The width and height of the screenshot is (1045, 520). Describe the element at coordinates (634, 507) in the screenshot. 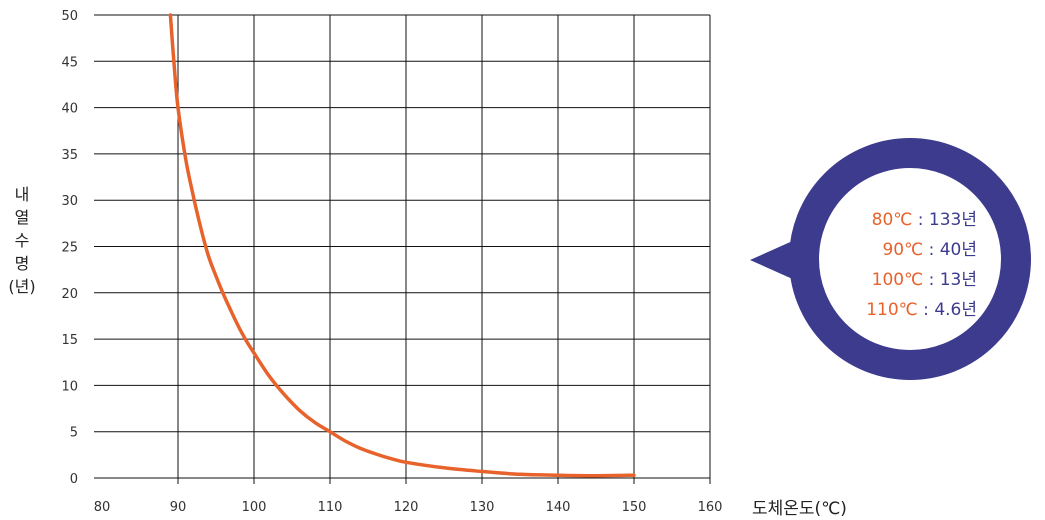

I see `x-tick-label: 150` at that location.